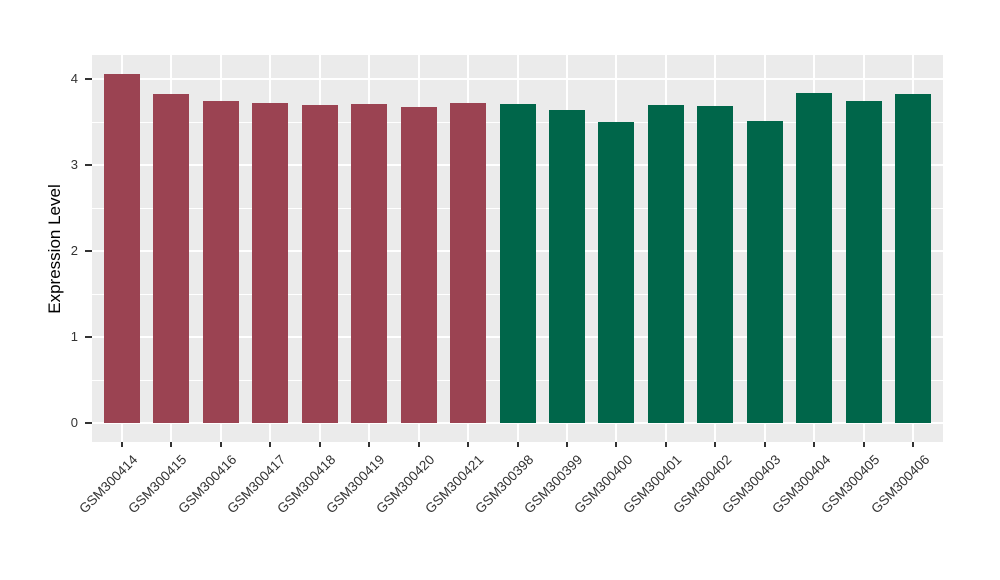 The height and width of the screenshot is (580, 1000). I want to click on bar-GSM300421, so click(468, 263).